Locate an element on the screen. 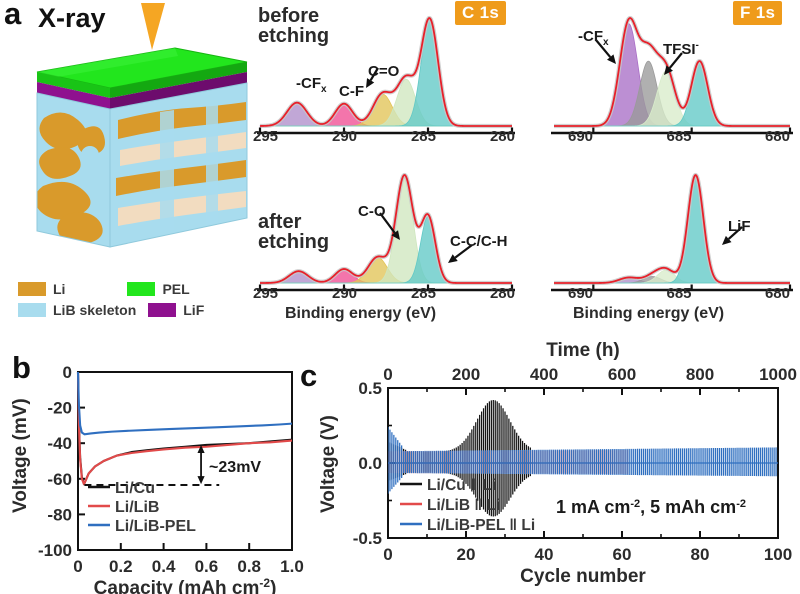 This screenshot has height=594, width=800. panel-b-xtick: 0.4 is located at coordinates (164, 566).